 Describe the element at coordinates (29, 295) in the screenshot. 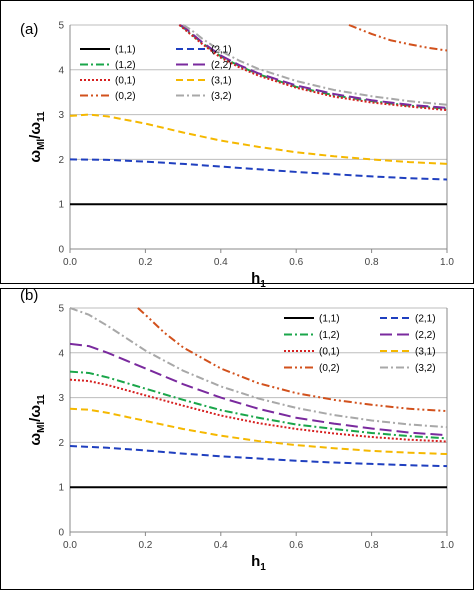

I see `panel-label: (b)` at that location.